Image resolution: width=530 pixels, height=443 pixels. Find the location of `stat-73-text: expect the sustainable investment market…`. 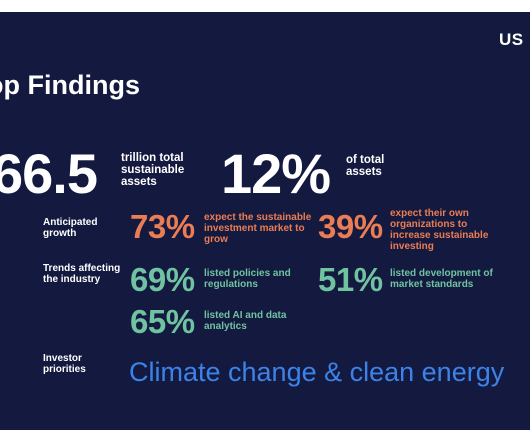

stat-73-text: expect the sustainable investment market… is located at coordinates (258, 228).